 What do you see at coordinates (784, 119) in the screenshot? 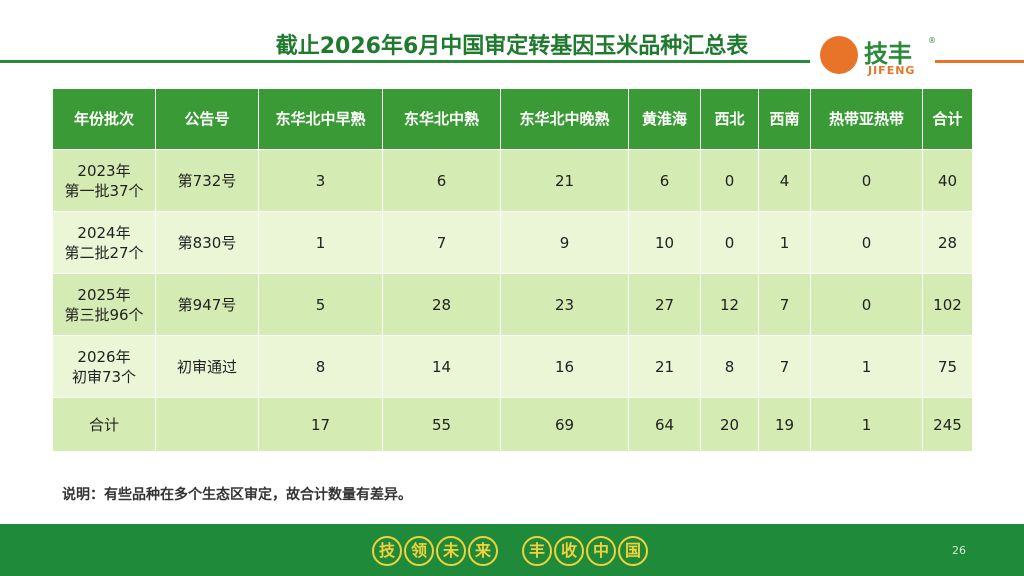
I see `column-header: 西南` at bounding box center [784, 119].